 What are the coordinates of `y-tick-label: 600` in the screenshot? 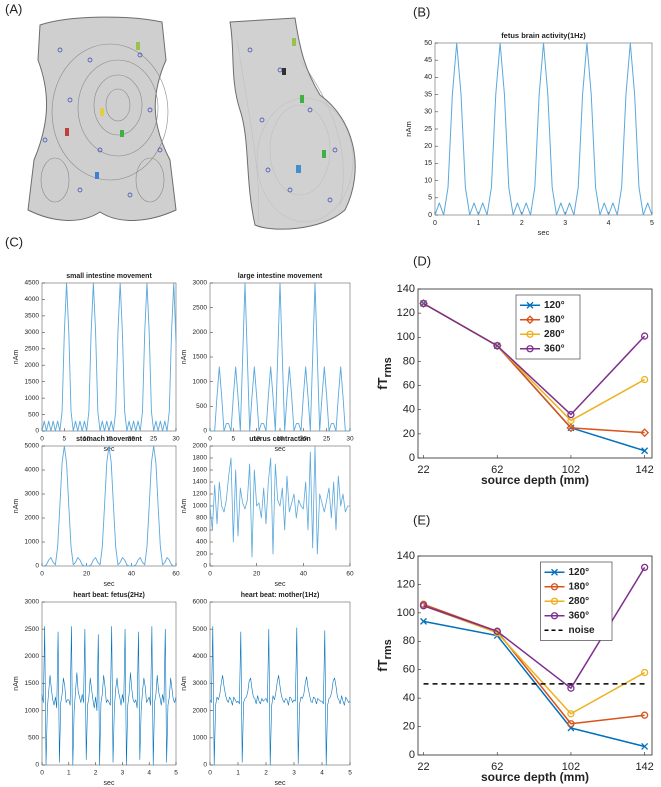 It's located at (201, 530).